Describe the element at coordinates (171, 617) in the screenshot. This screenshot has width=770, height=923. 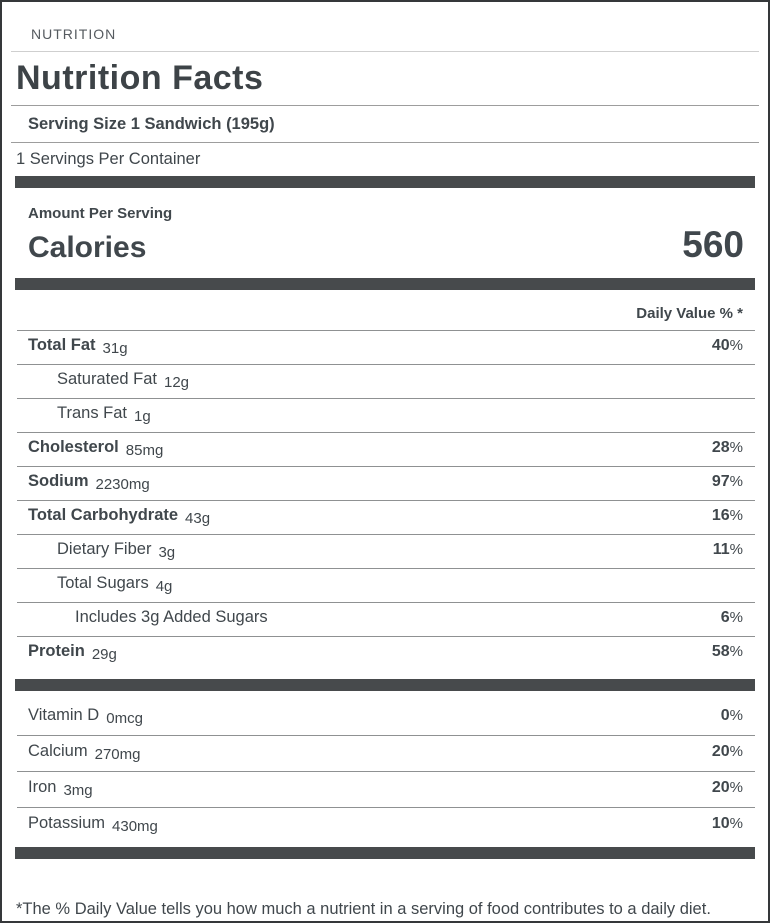
I see `nutrient-name: Includes 3g Added Sugars` at that location.